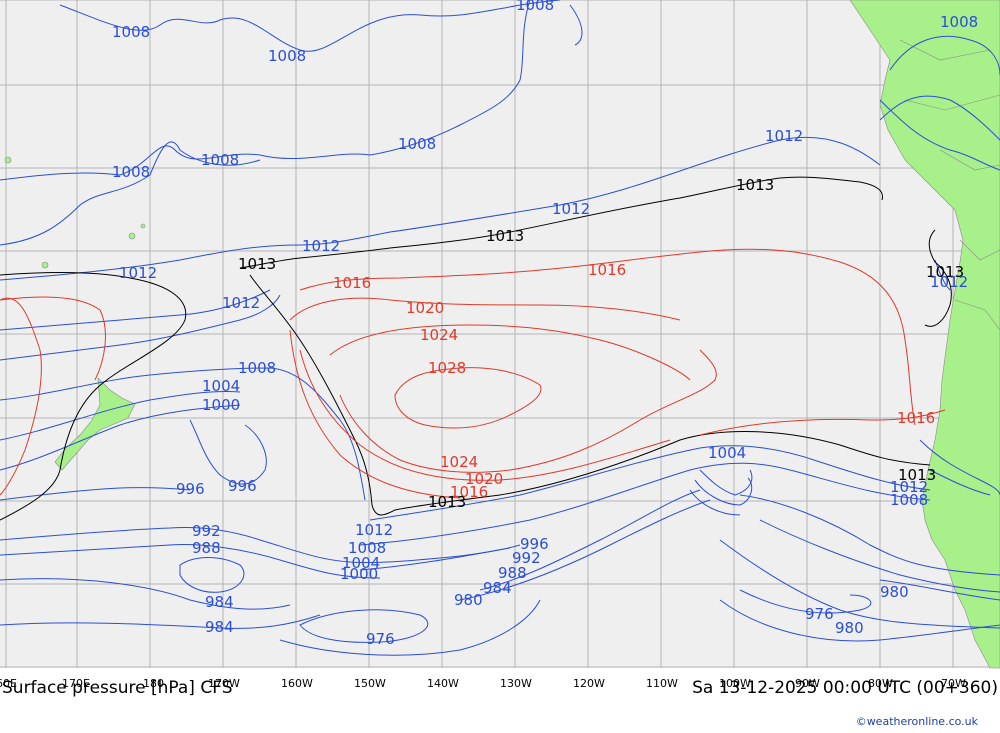 The width and height of the screenshot is (1000, 733). What do you see at coordinates (735, 683) in the screenshot?
I see `longitude-label: 100W` at bounding box center [735, 683].